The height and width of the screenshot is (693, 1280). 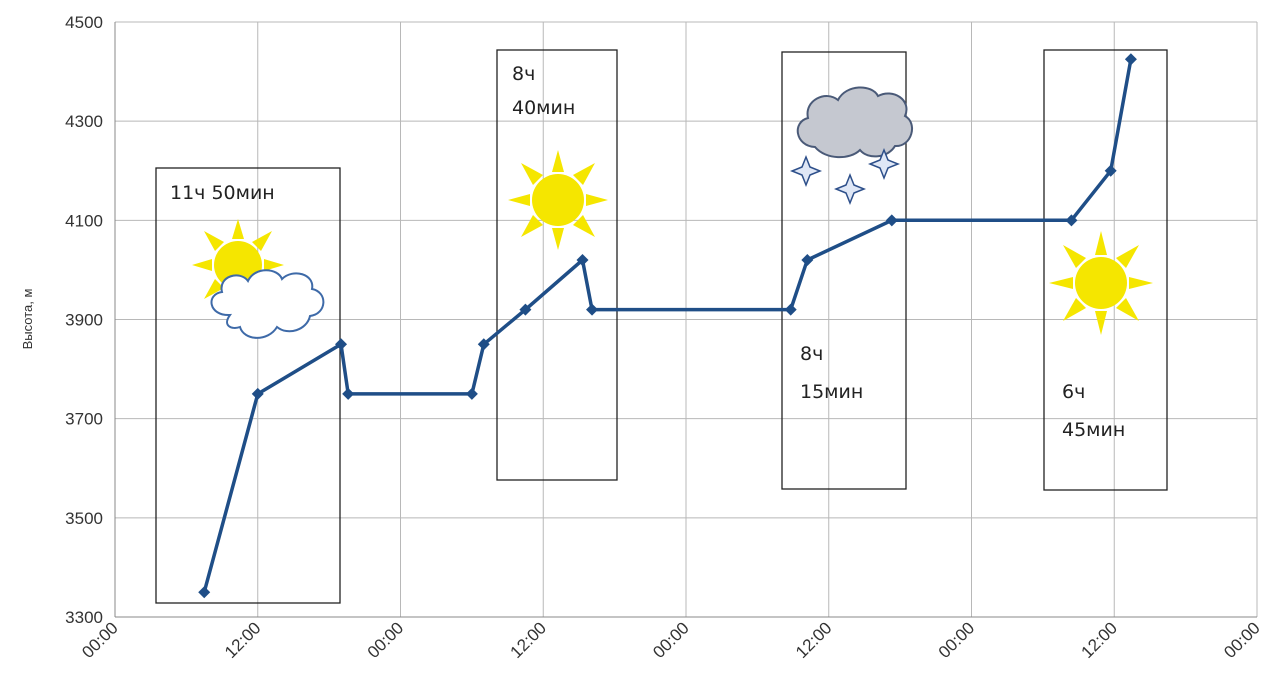 I want to click on y-tick-label-3: 3900, so click(x=84, y=320).